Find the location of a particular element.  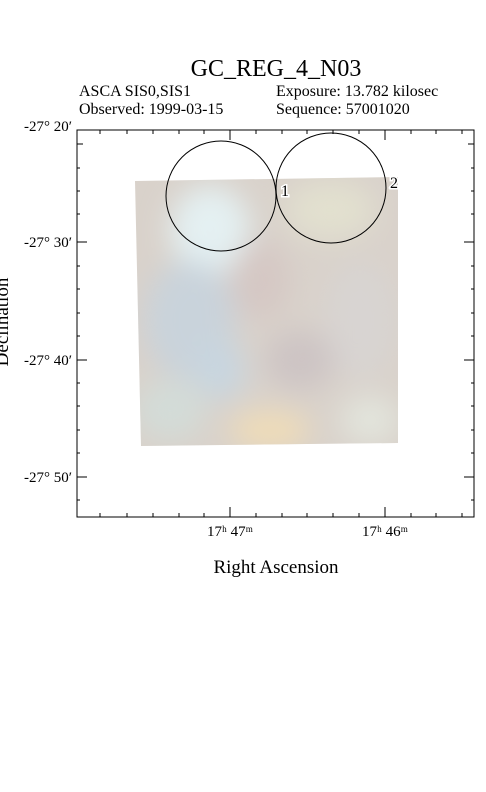

title: GC_REG_4_N03 is located at coordinates (276, 69).